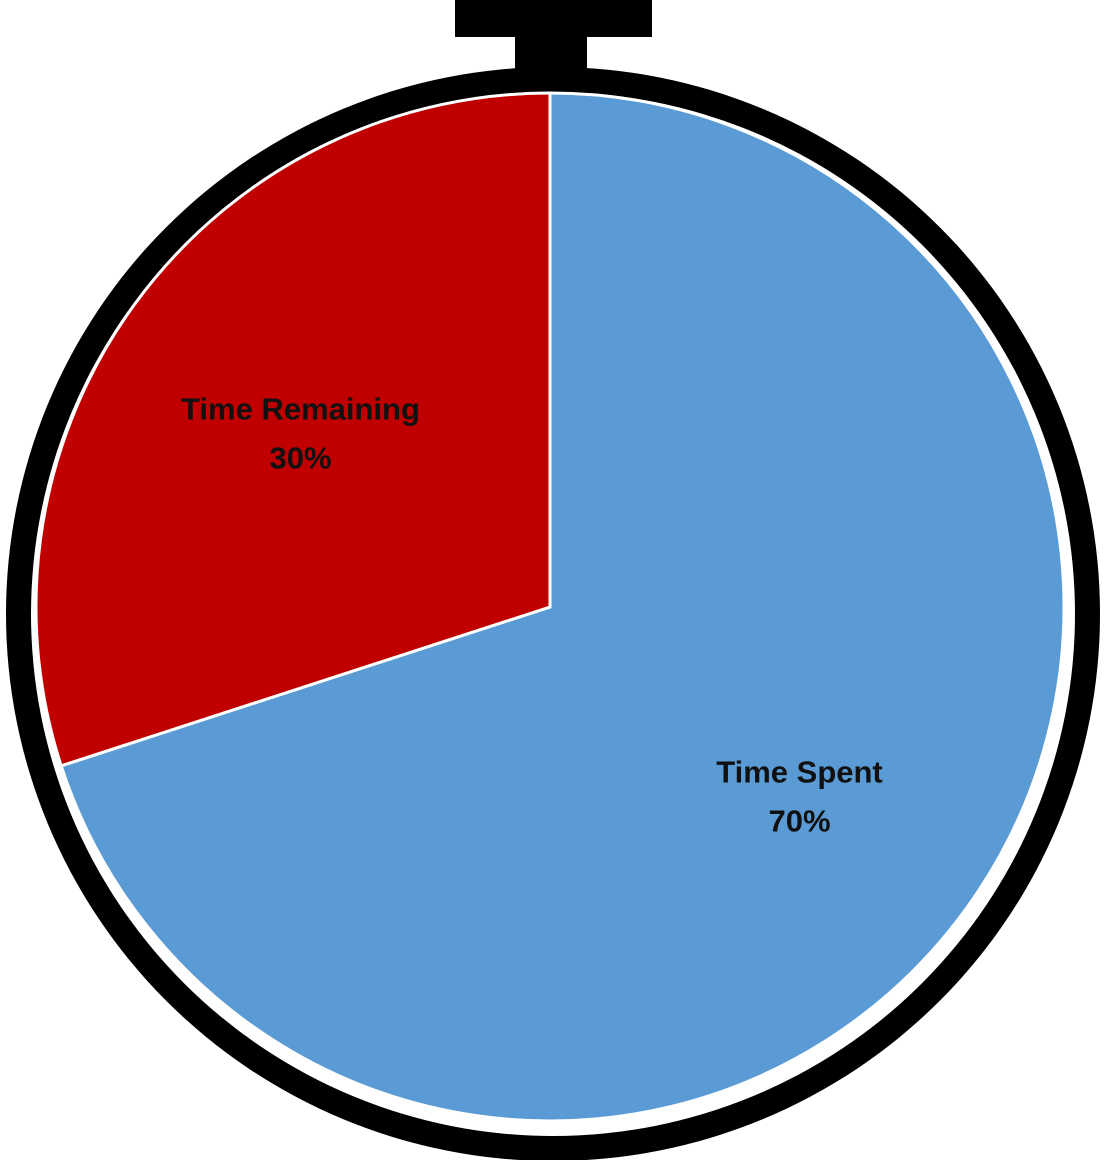 This screenshot has width=1104, height=1160. I want to click on slice-value-label-1: 30%, so click(300, 458).